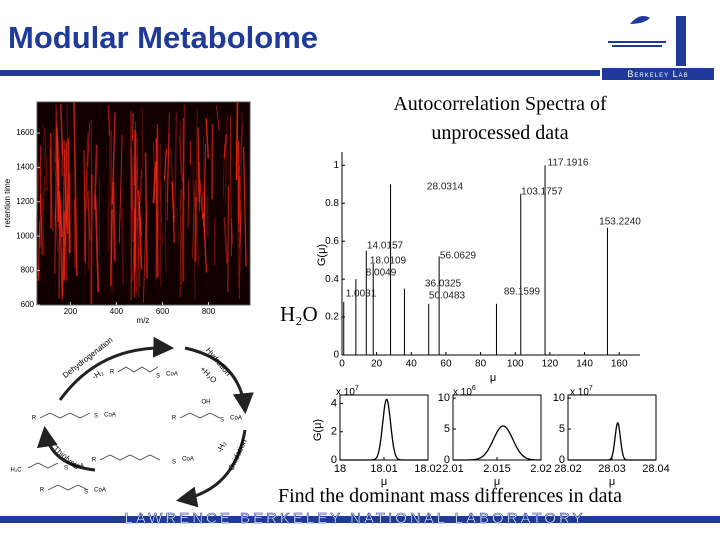 The image size is (720, 540). What do you see at coordinates (342, 364) in the screenshot?
I see `x-tick-label: 0` at bounding box center [342, 364].